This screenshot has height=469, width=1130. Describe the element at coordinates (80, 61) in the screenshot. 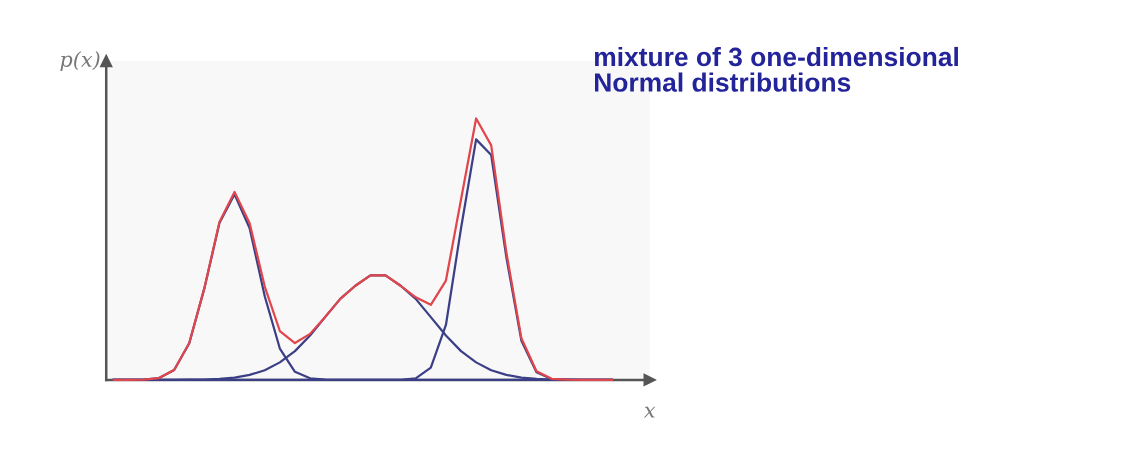

I see `y-axis-title: p(x)` at that location.